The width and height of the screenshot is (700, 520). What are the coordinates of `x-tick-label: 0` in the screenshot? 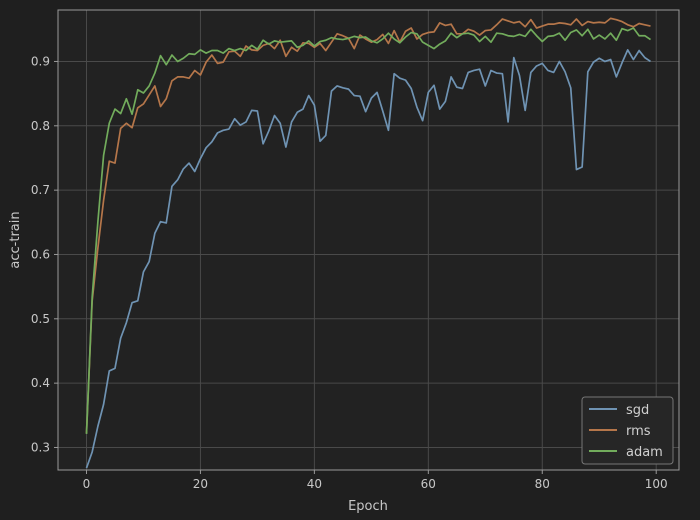 It's located at (87, 484).